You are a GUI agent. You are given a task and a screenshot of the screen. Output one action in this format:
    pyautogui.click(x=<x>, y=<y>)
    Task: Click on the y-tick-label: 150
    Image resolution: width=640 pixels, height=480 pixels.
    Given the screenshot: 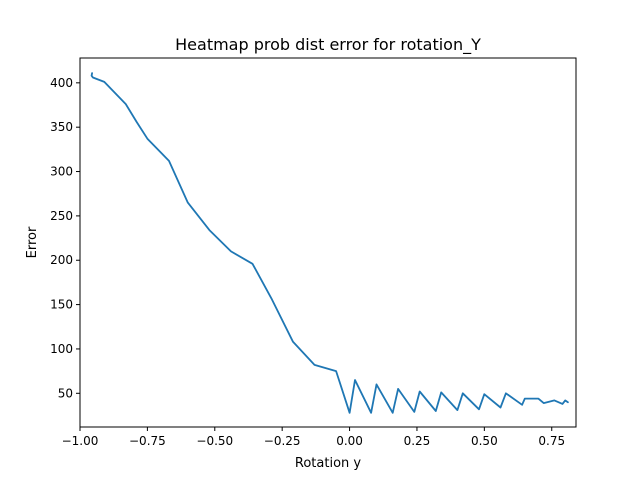 What is the action you would take?
    pyautogui.click(x=61, y=305)
    